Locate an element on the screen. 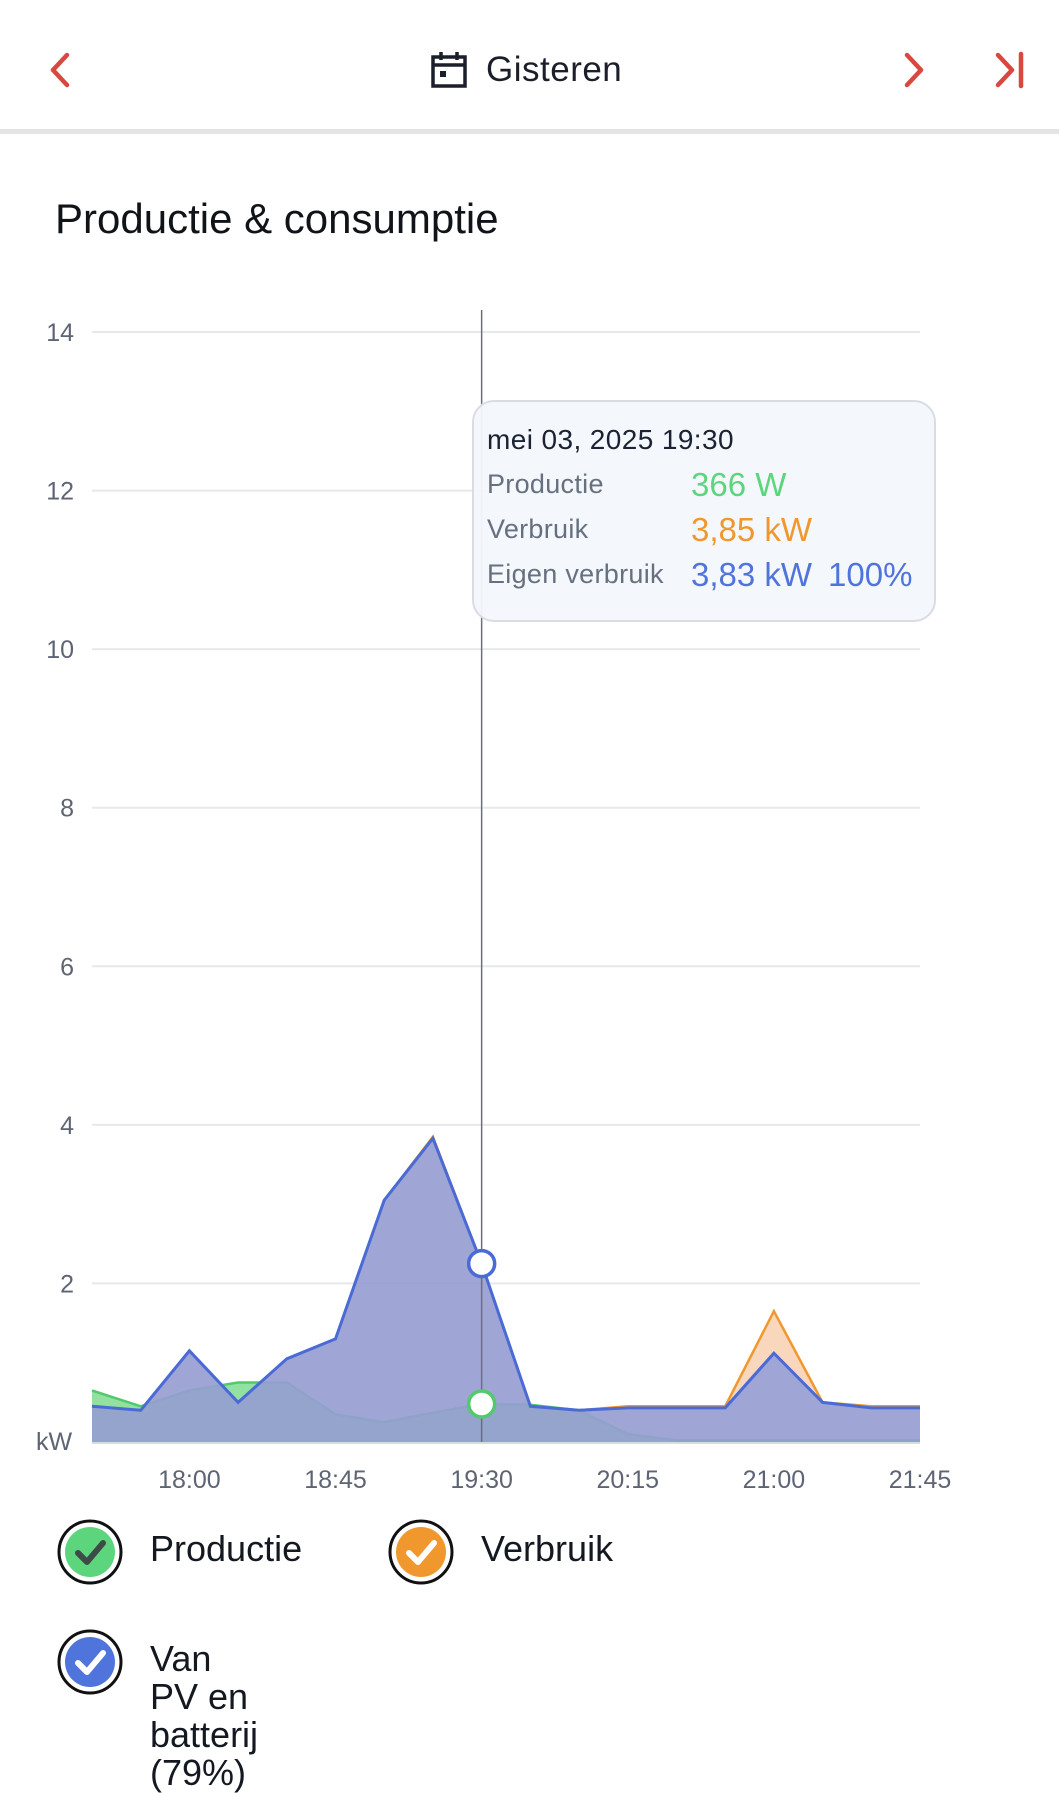  x-tick-label: 19:30 is located at coordinates (481, 1478).